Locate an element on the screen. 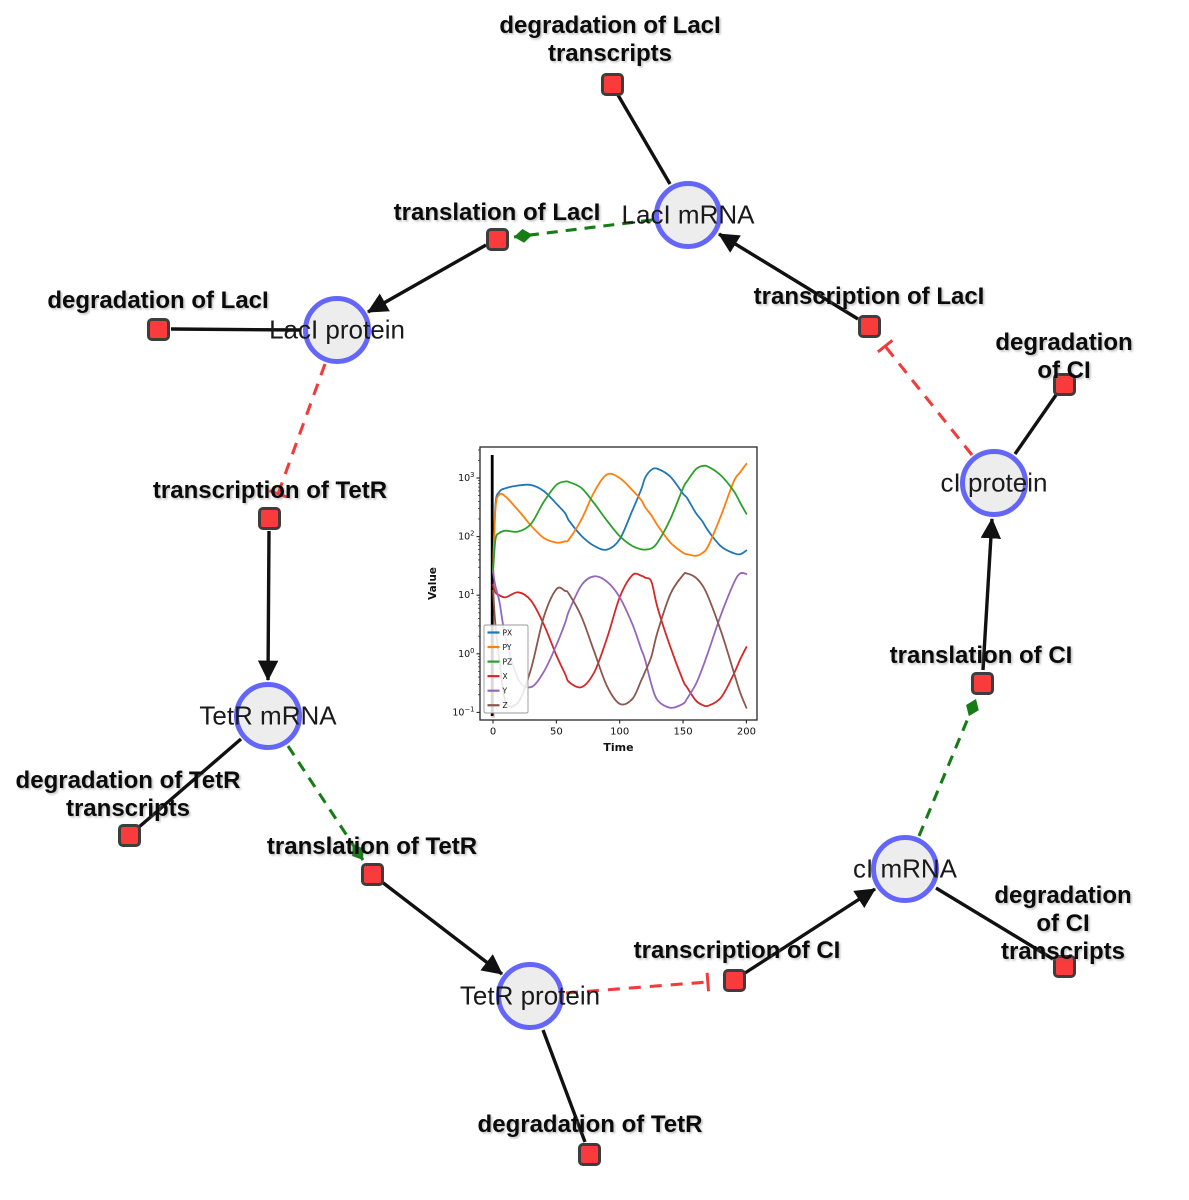  legend-label-Z: Z is located at coordinates (505, 705).